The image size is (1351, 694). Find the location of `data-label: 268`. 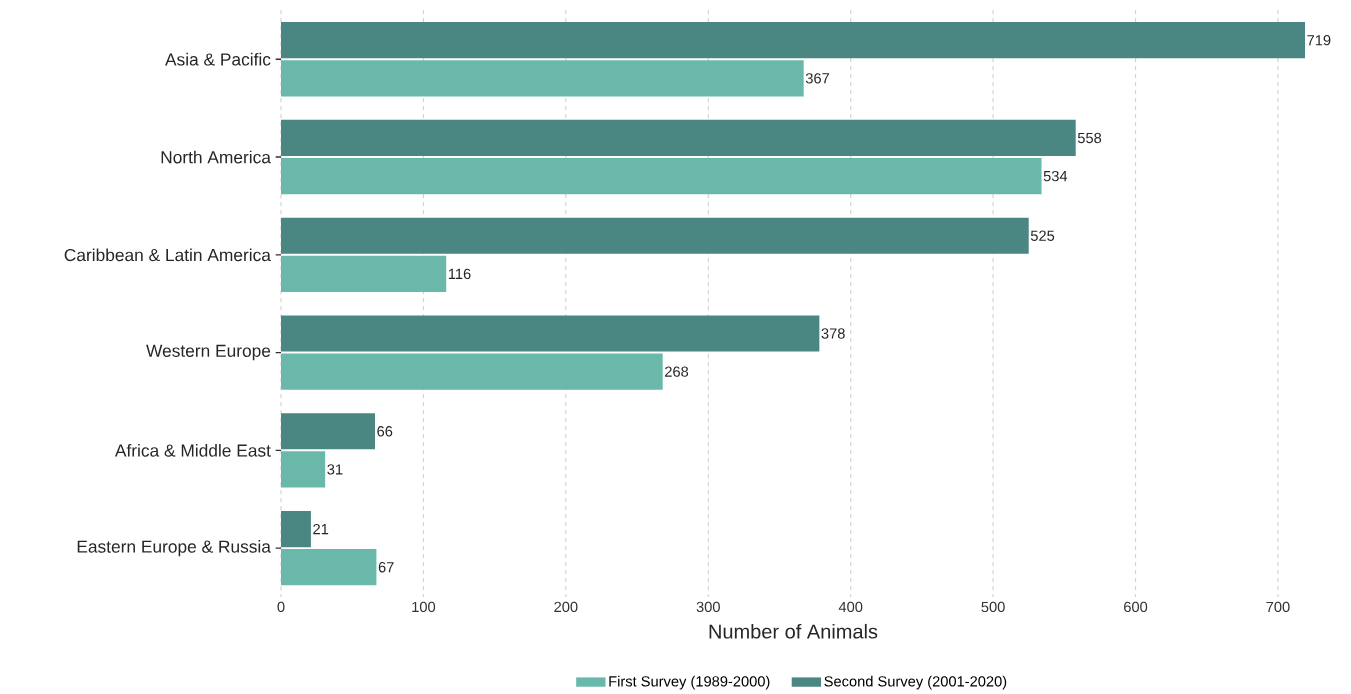

data-label: 268 is located at coordinates (677, 371).